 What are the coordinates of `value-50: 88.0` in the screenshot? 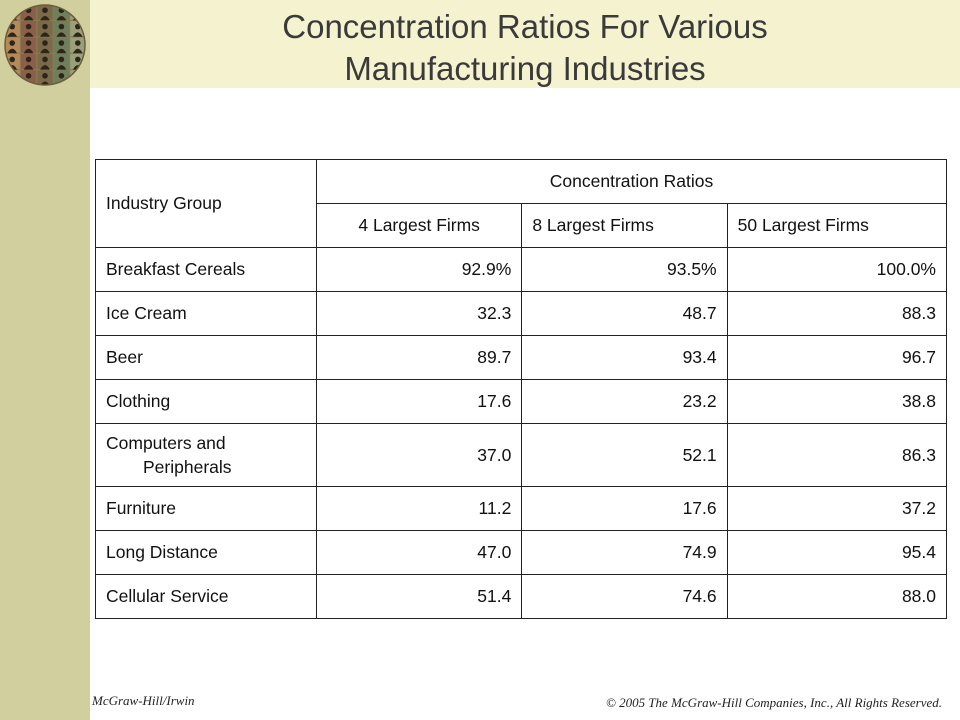 It's located at (837, 596).